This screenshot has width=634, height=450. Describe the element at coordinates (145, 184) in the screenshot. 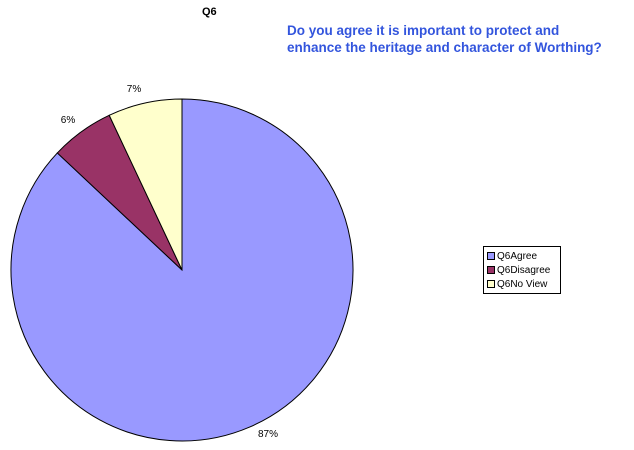

I see `pie-slice-no-view` at that location.